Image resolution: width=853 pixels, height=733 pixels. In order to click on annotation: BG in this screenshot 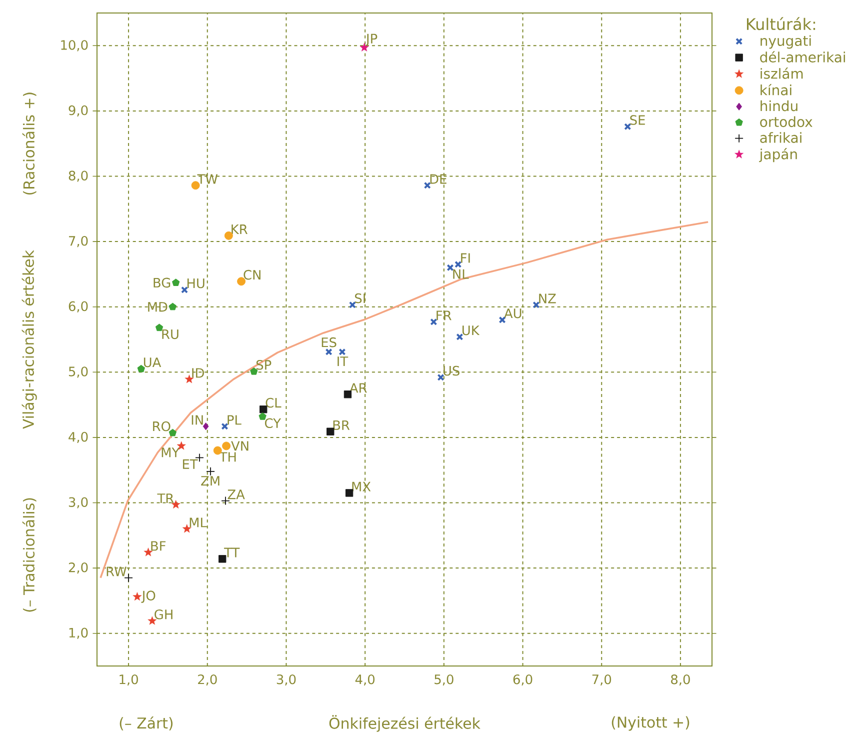, I will do `click(162, 283)`.